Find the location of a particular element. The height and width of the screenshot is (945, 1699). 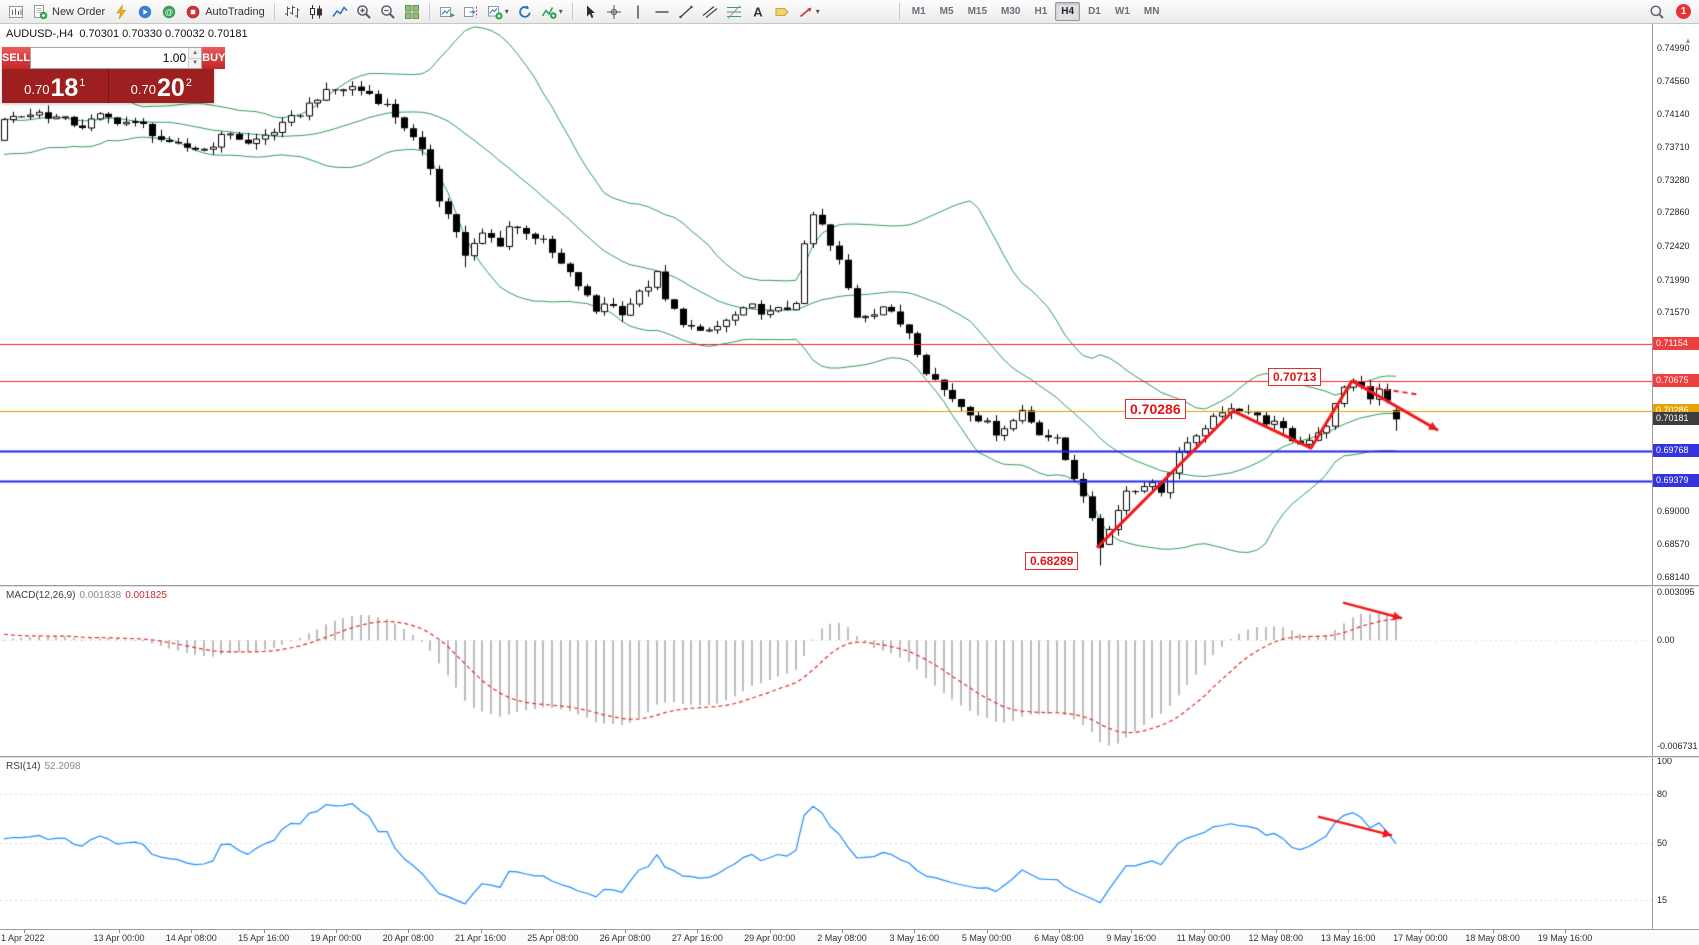

bar-chart-mode-icon is located at coordinates (292, 12).